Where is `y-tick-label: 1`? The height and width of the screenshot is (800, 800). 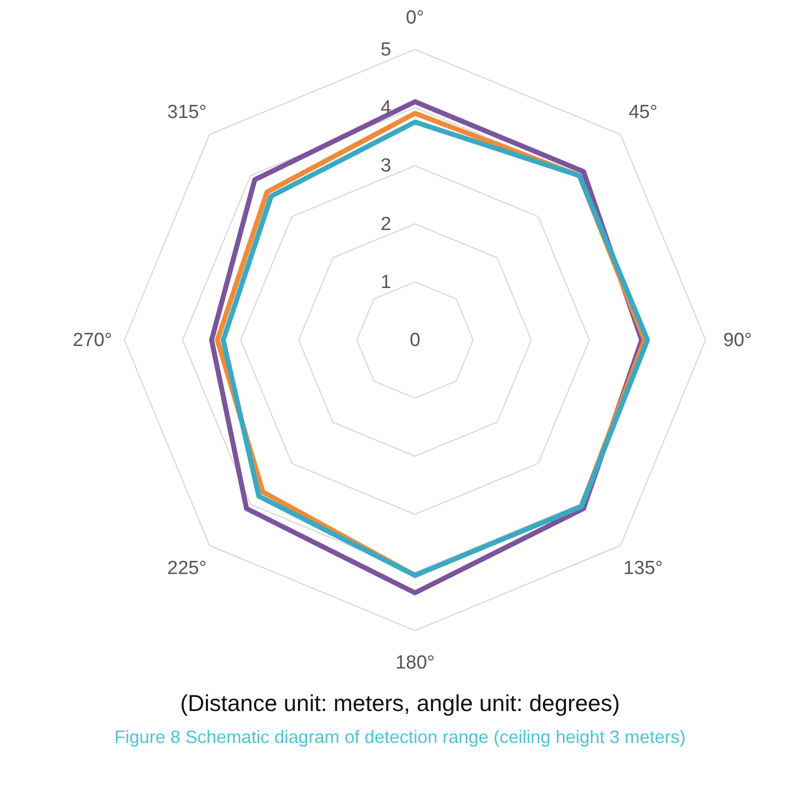 y-tick-label: 1 is located at coordinates (386, 282).